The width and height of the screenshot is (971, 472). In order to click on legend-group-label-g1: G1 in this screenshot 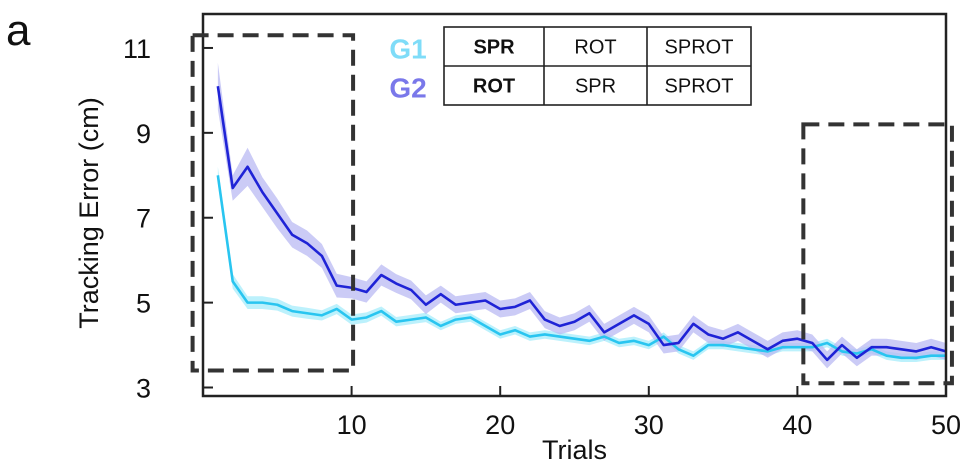, I will do `click(407, 49)`.